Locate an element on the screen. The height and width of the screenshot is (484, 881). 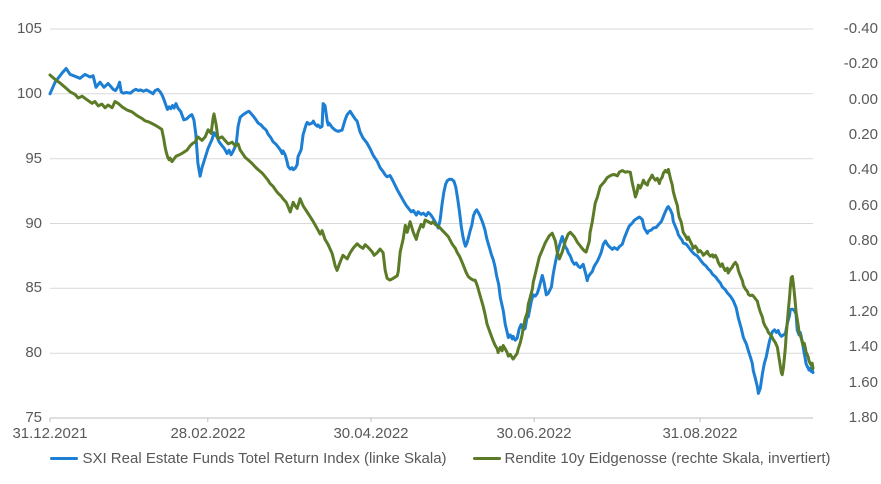
y-axis-label-right: -0.40 is located at coordinates (860, 28).